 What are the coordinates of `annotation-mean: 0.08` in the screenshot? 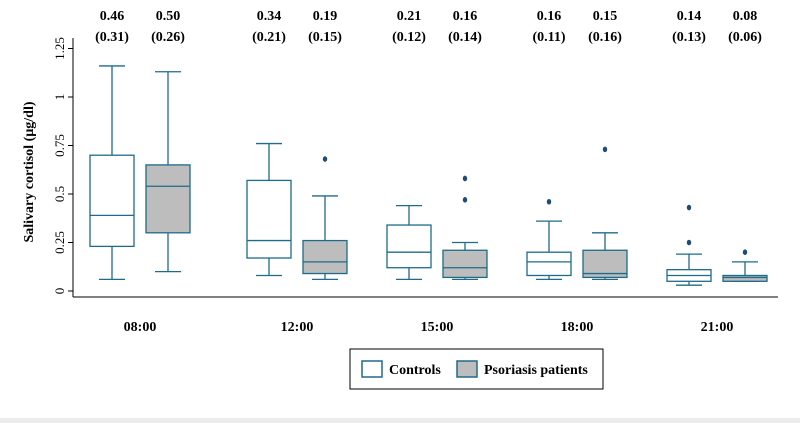 It's located at (745, 16).